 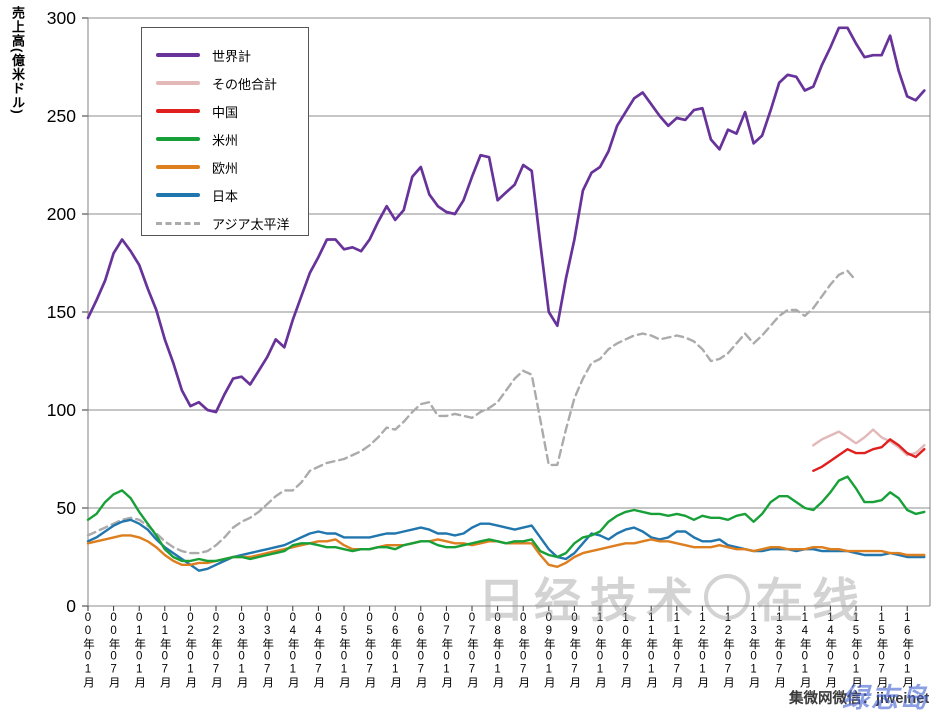 I want to click on line-americas, so click(x=506, y=519).